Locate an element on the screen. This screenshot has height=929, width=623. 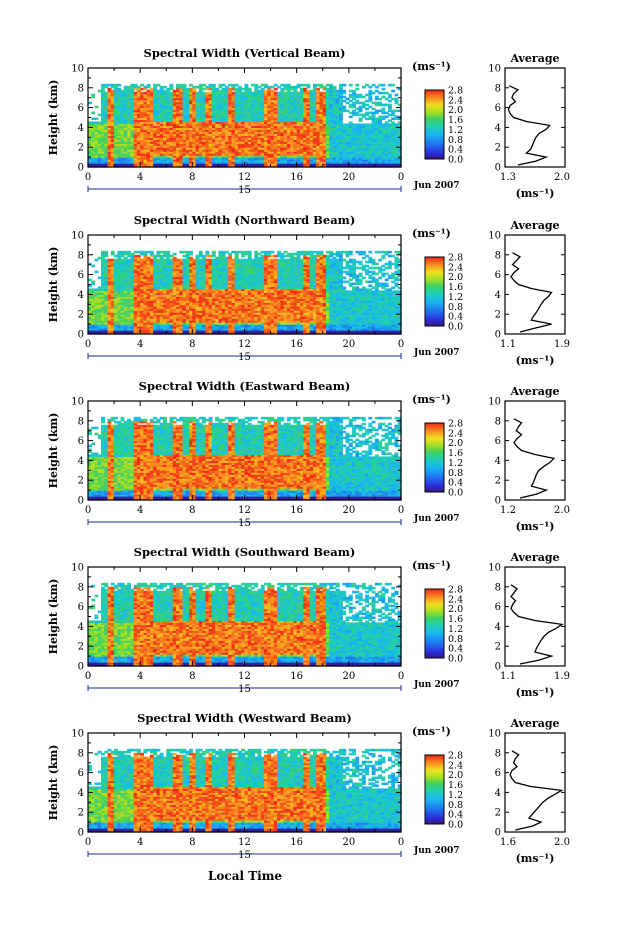
x-tick-label: 12 is located at coordinates (244, 177).